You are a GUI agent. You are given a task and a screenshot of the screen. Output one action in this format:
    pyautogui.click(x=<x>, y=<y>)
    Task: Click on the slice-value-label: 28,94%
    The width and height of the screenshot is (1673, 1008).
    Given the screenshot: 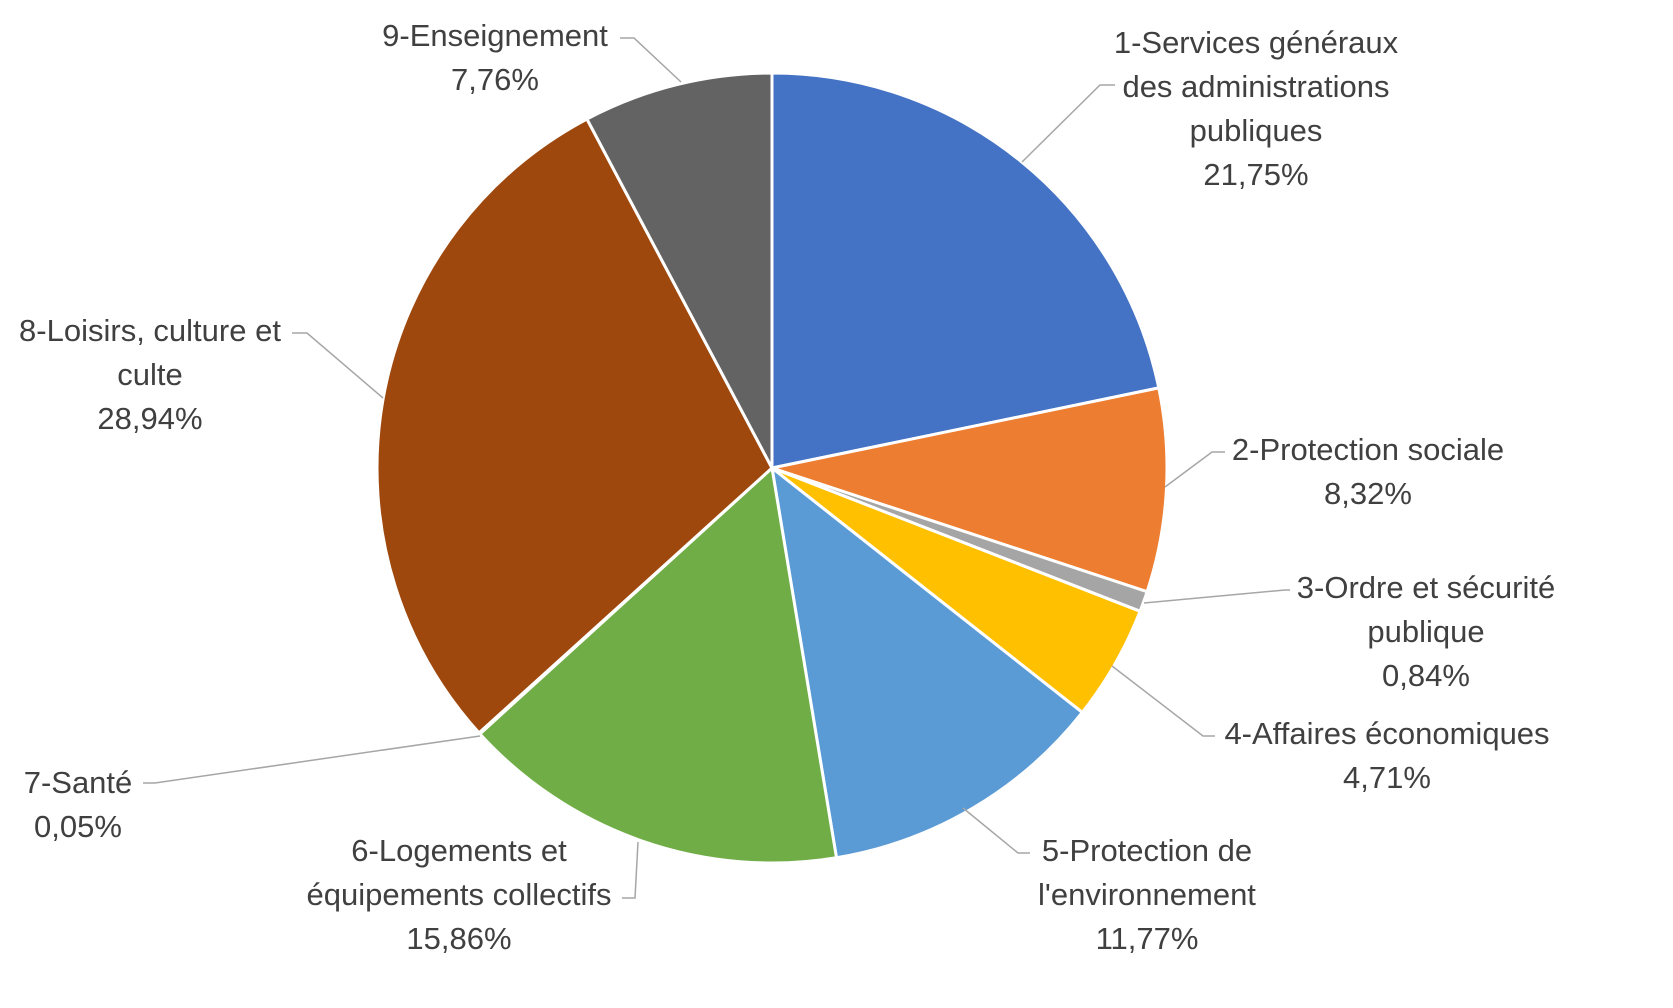 What is the action you would take?
    pyautogui.click(x=149, y=418)
    